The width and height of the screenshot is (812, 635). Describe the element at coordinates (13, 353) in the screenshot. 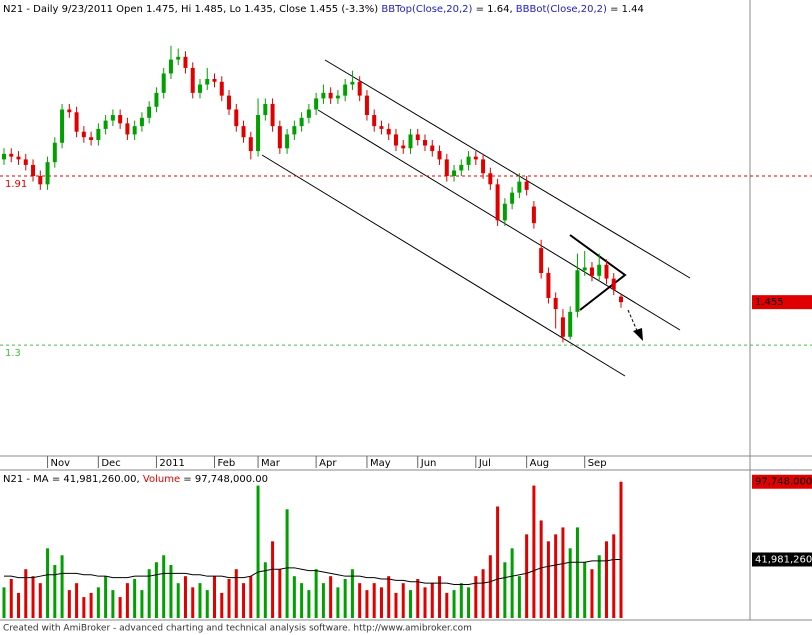

I see `horizontal-line-label: 1.3` at that location.